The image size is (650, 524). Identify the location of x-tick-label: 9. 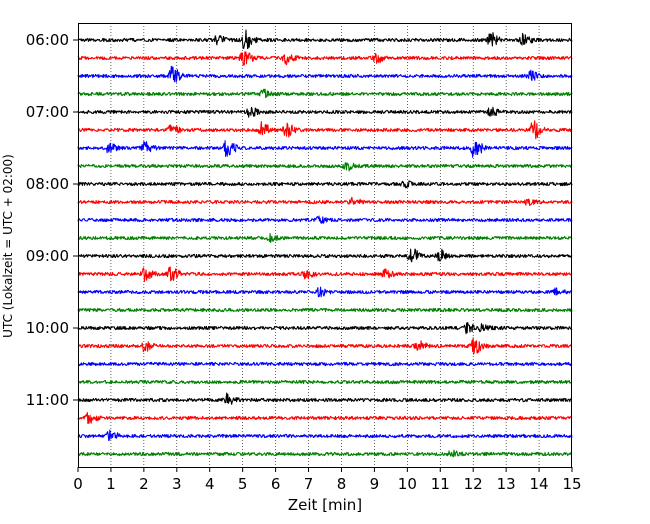
(375, 484).